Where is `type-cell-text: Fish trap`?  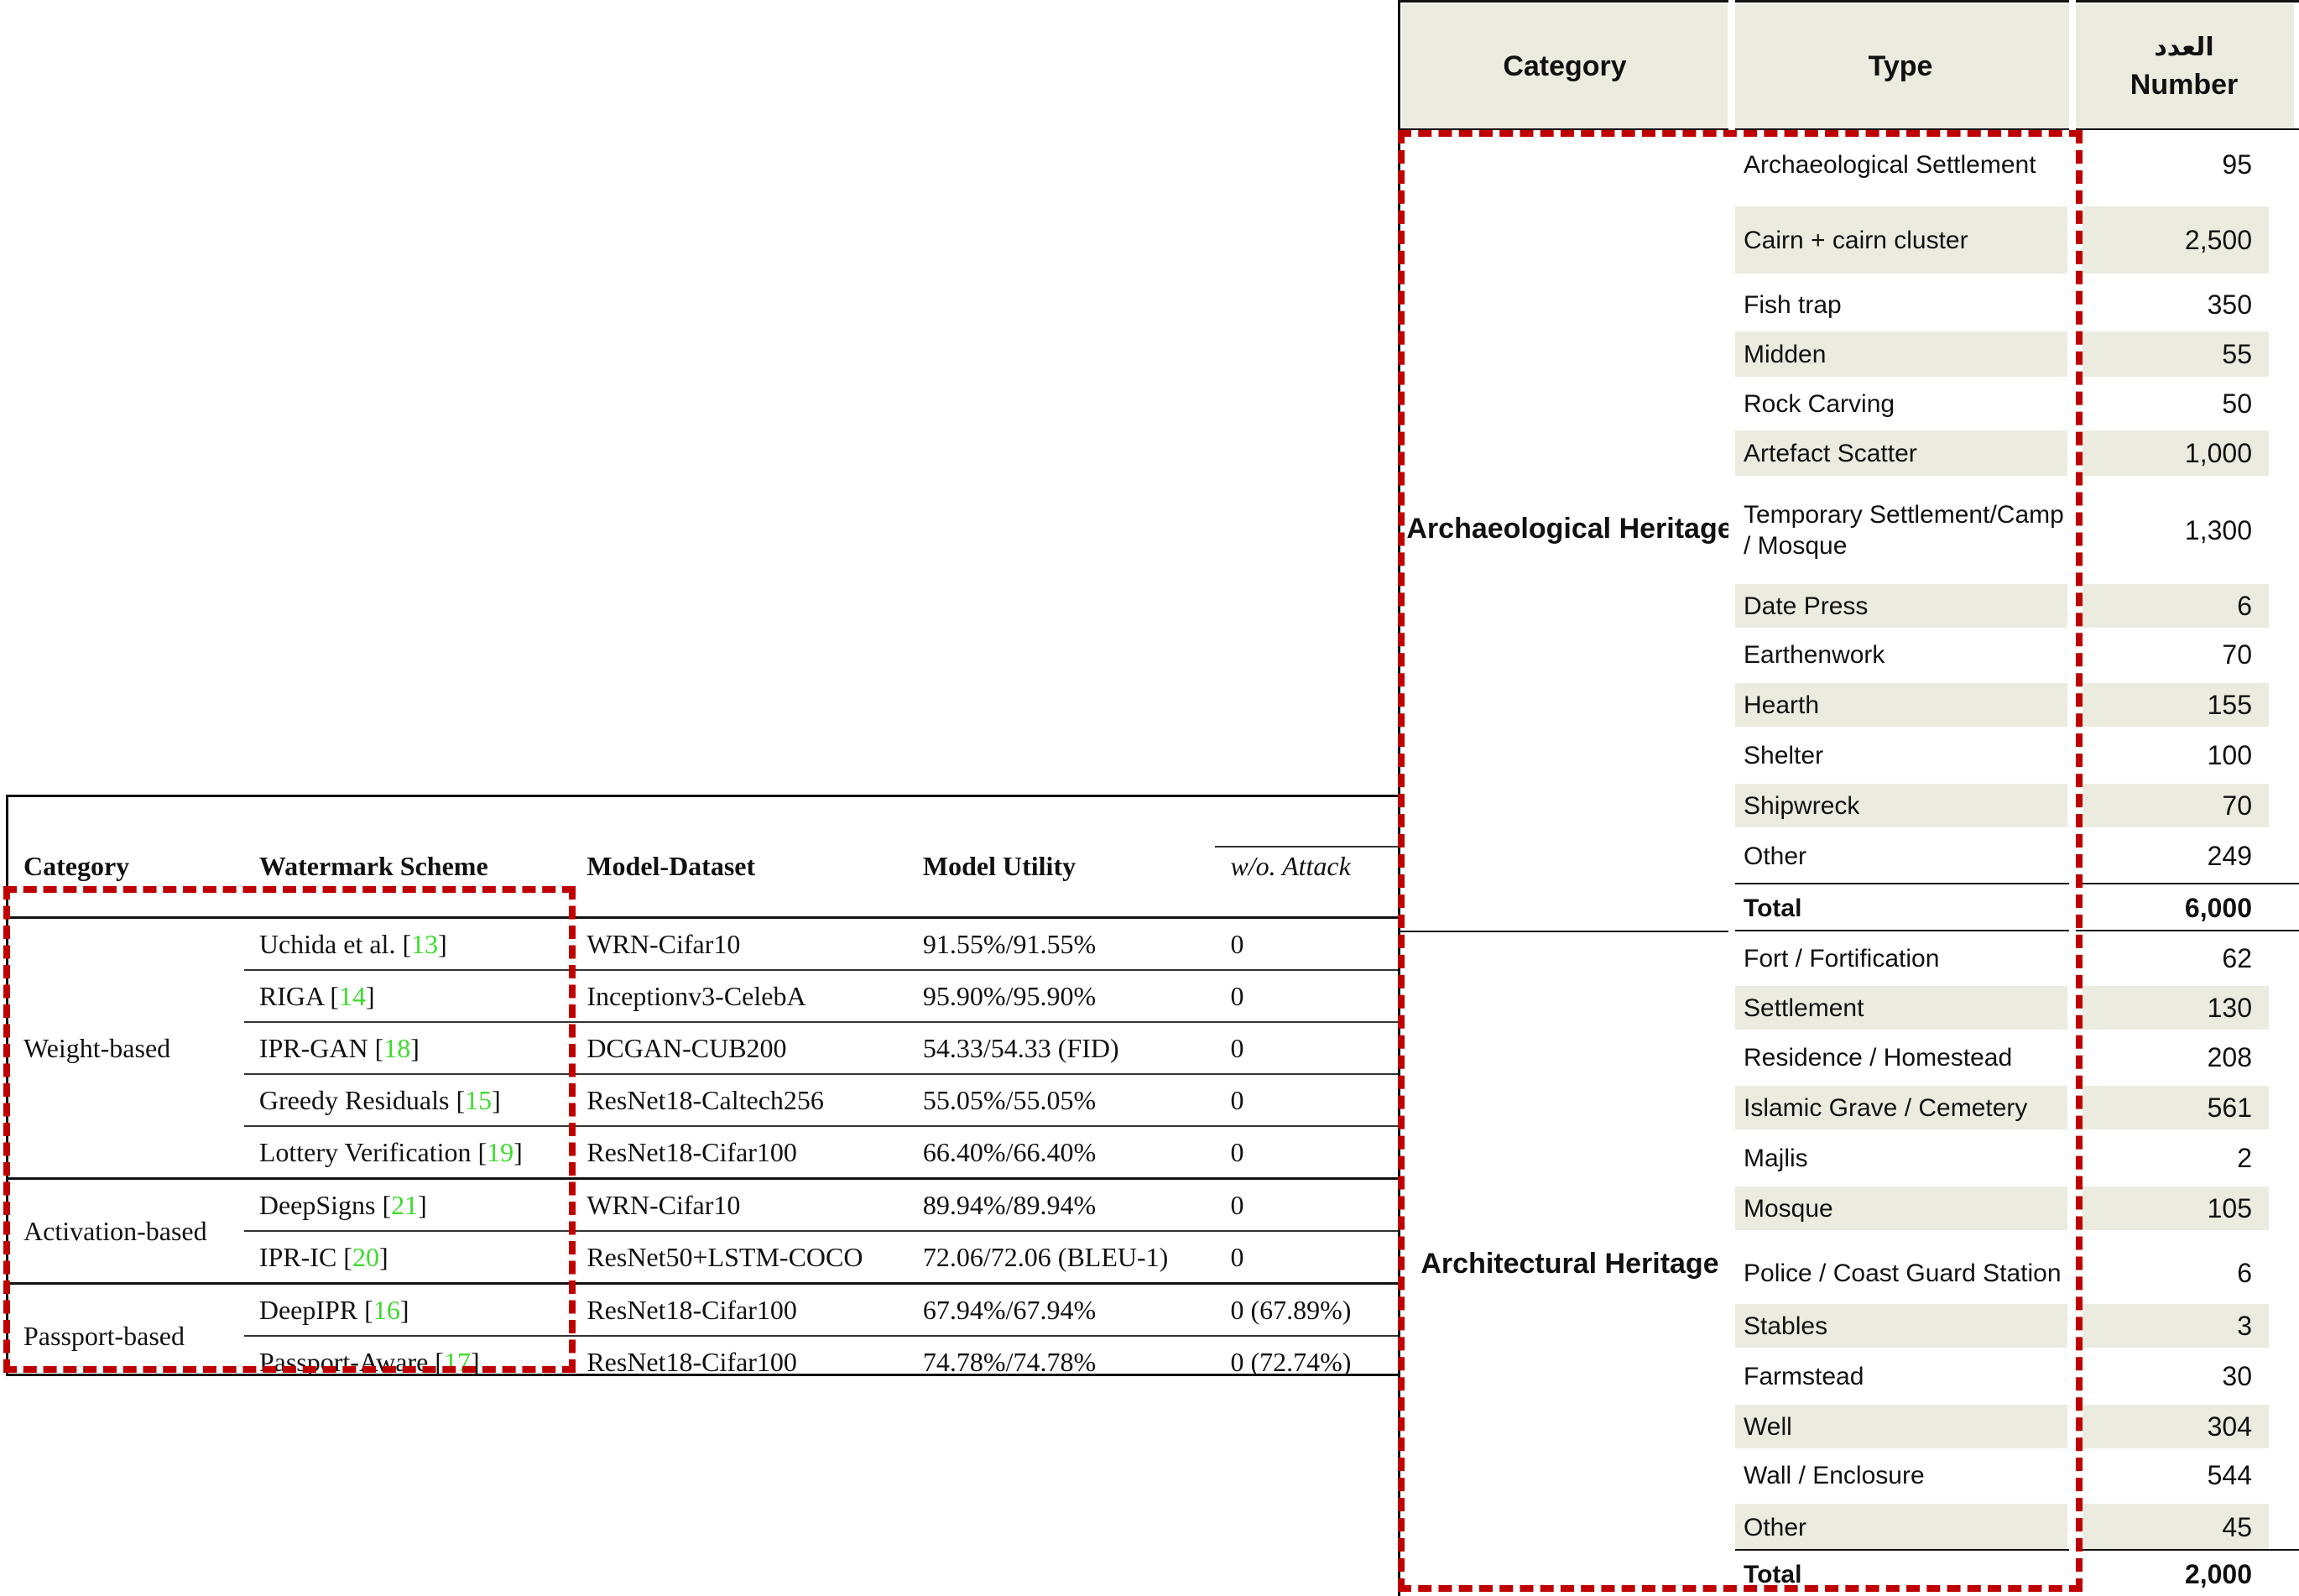 type-cell-text: Fish trap is located at coordinates (1793, 304).